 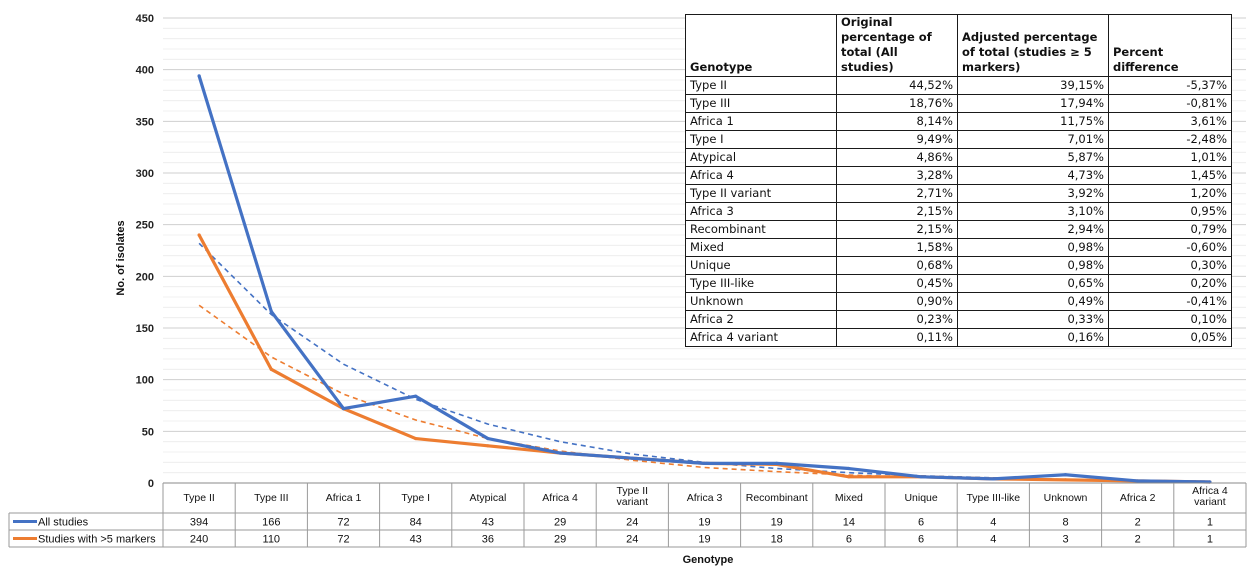 I want to click on percentage-table-row: Type I 9,49% 7,01% -2,48%, so click(x=958, y=139).